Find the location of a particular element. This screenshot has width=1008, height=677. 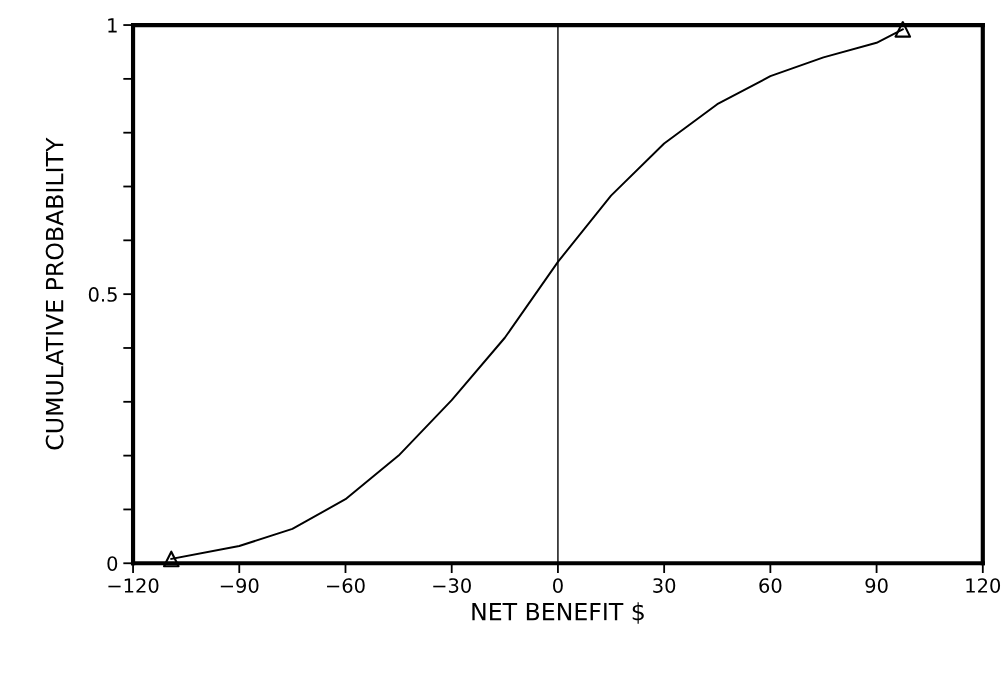

x-tick-label: −30 is located at coordinates (452, 585).